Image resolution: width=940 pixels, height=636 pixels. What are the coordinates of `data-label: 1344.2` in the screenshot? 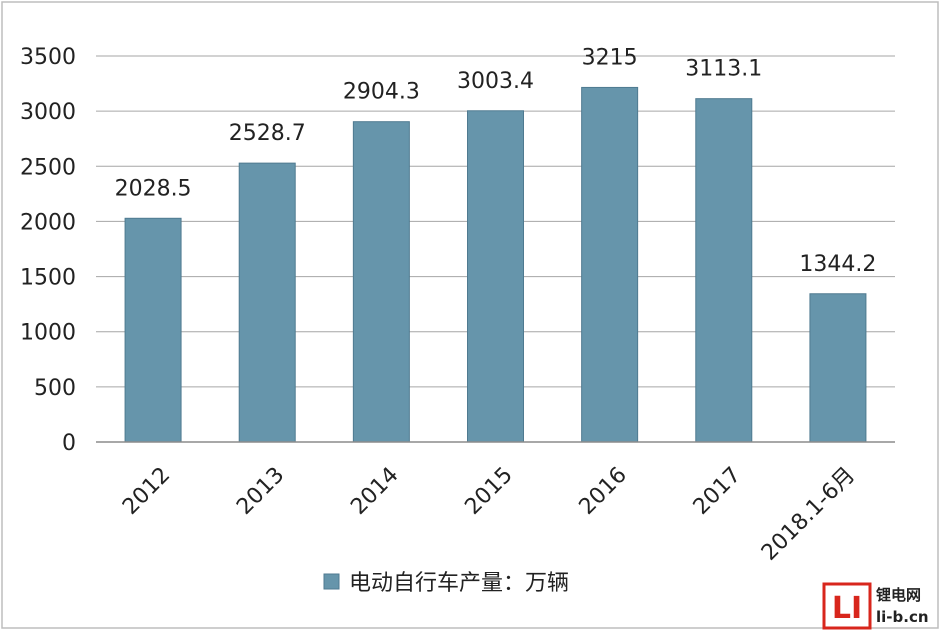 It's located at (837, 264).